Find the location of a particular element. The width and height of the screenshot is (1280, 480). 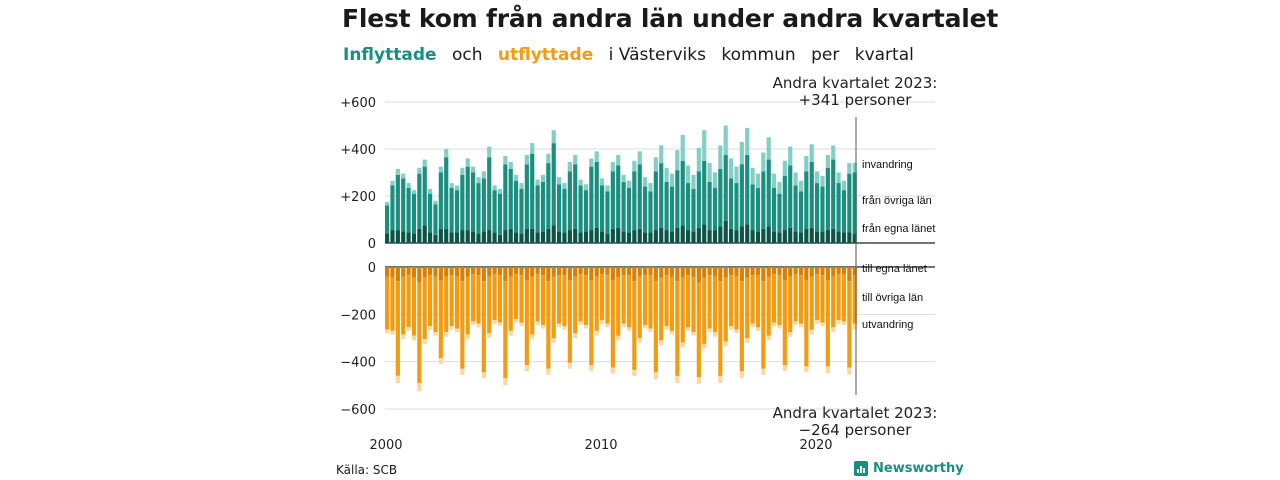

series-label-outflow: till övriga län is located at coordinates (892, 298).